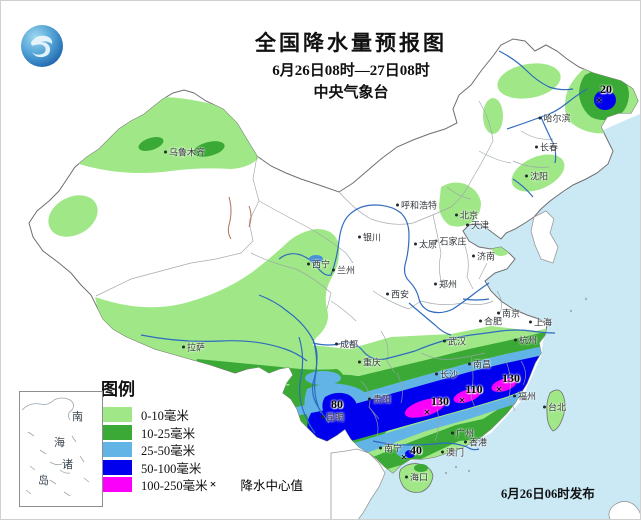  I want to click on city-label: 长春, so click(546, 148).